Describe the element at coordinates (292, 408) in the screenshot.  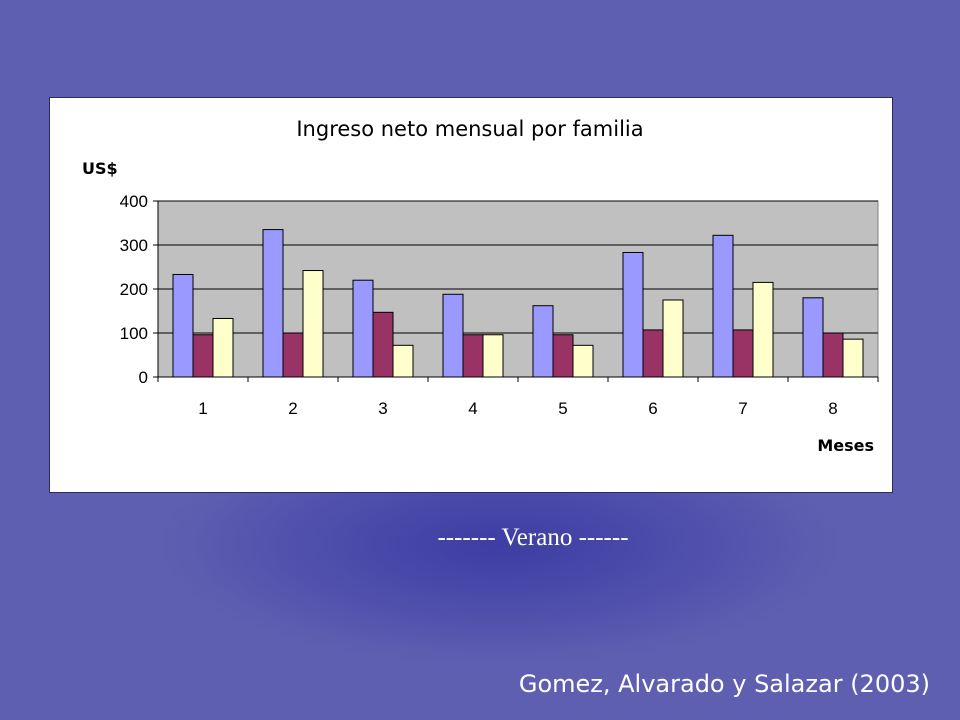
I see `x-tick-label: 2` at that location.